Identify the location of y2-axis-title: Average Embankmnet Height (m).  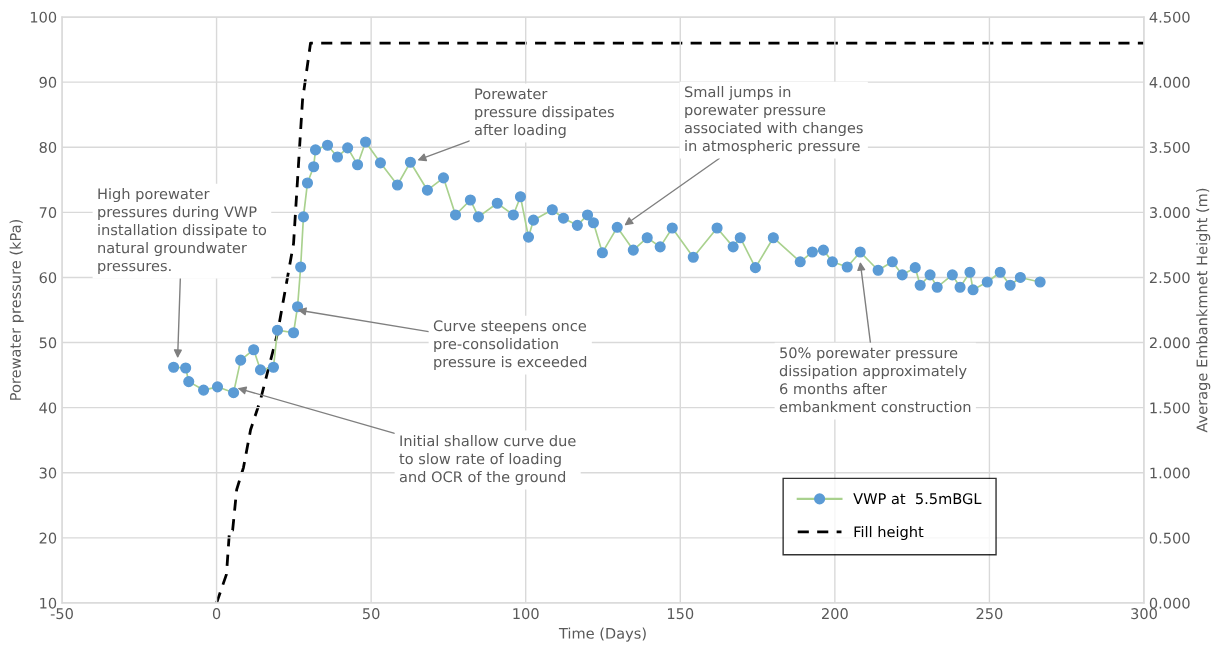
(1203, 310).